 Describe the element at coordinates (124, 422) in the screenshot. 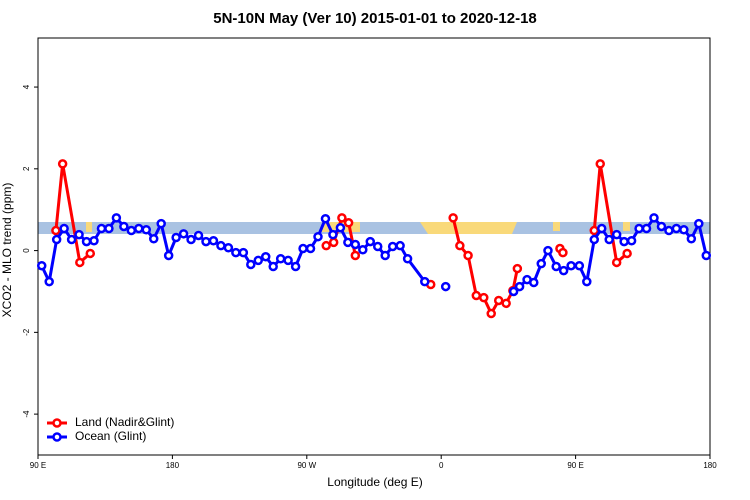

I see `legend-label: Land (Nadir&Glint)` at that location.